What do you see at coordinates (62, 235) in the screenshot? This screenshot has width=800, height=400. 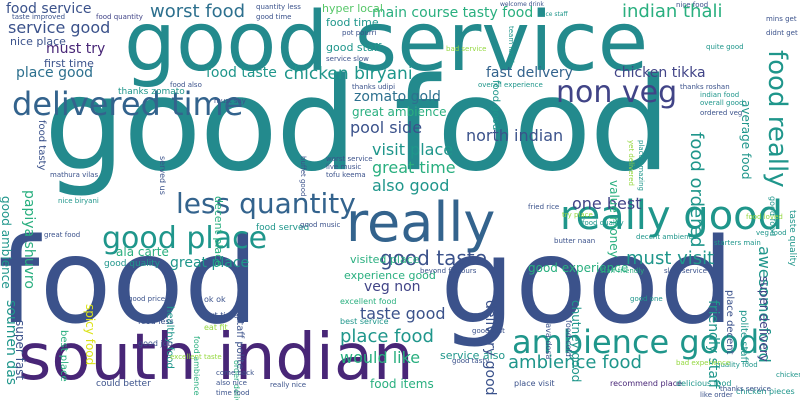 I see `word-great-food: great food` at bounding box center [62, 235].